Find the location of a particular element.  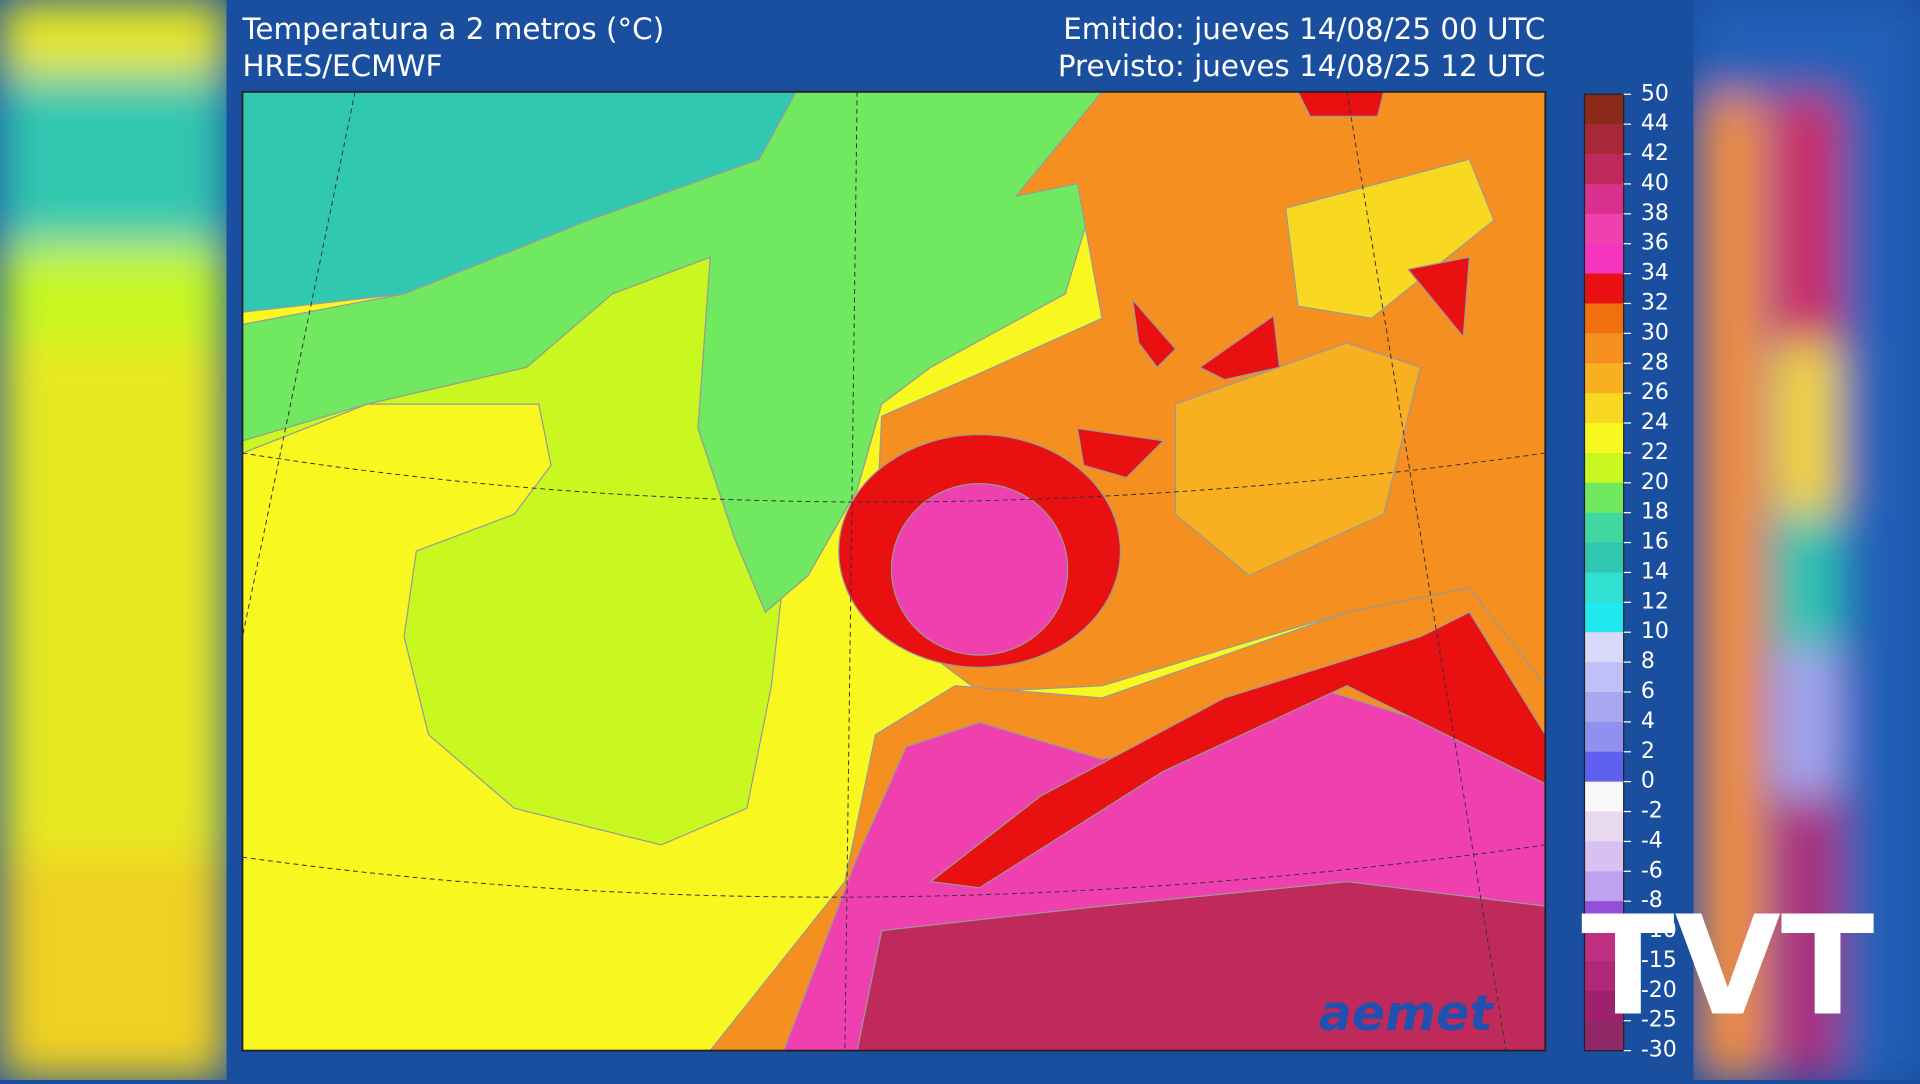

colorbar-label: -4 is located at coordinates (1652, 840).